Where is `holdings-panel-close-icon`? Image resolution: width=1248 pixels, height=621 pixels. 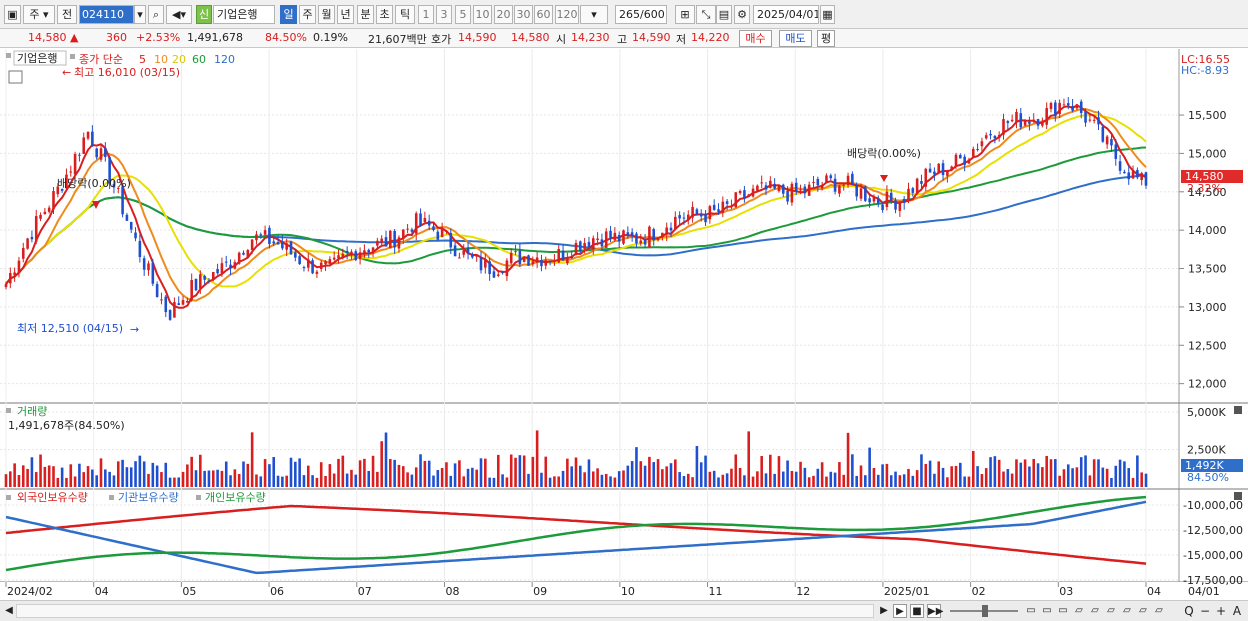 holdings-panel-close-icon is located at coordinates (1238, 496).